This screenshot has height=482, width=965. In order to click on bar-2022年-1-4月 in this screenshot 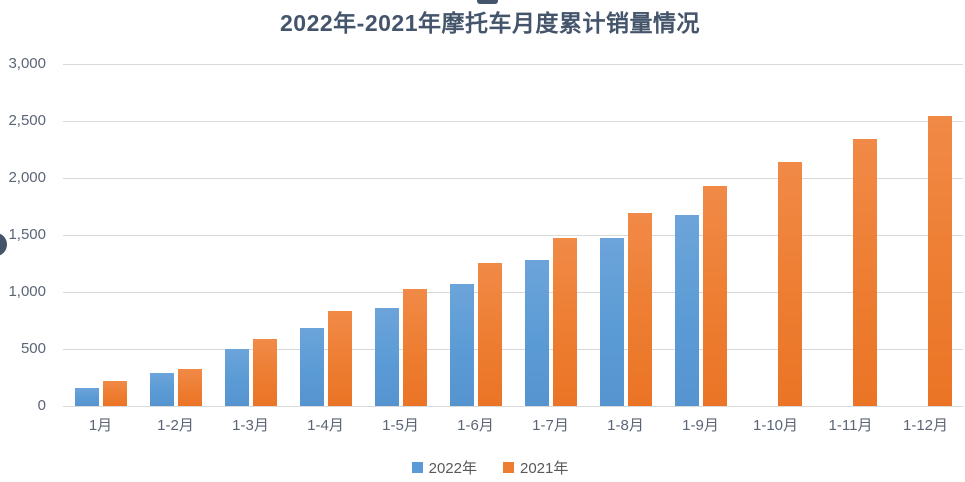, I will do `click(311, 367)`.